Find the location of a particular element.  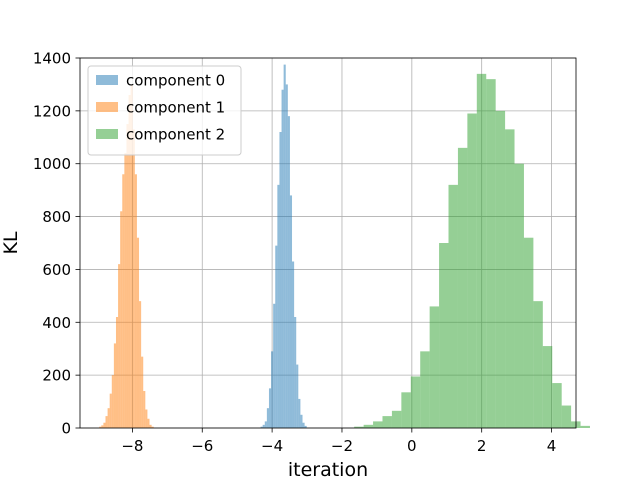

legend: component 0 component 1 component 2 is located at coordinates (164, 110).